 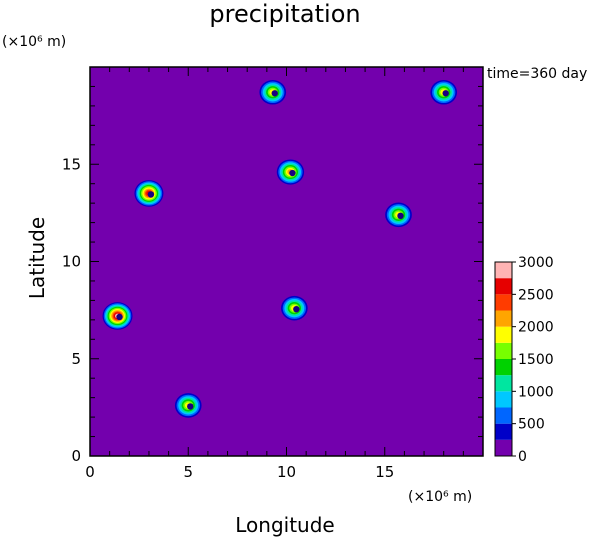 What do you see at coordinates (531, 425) in the screenshot?
I see `colorbar-label: 500` at bounding box center [531, 425].